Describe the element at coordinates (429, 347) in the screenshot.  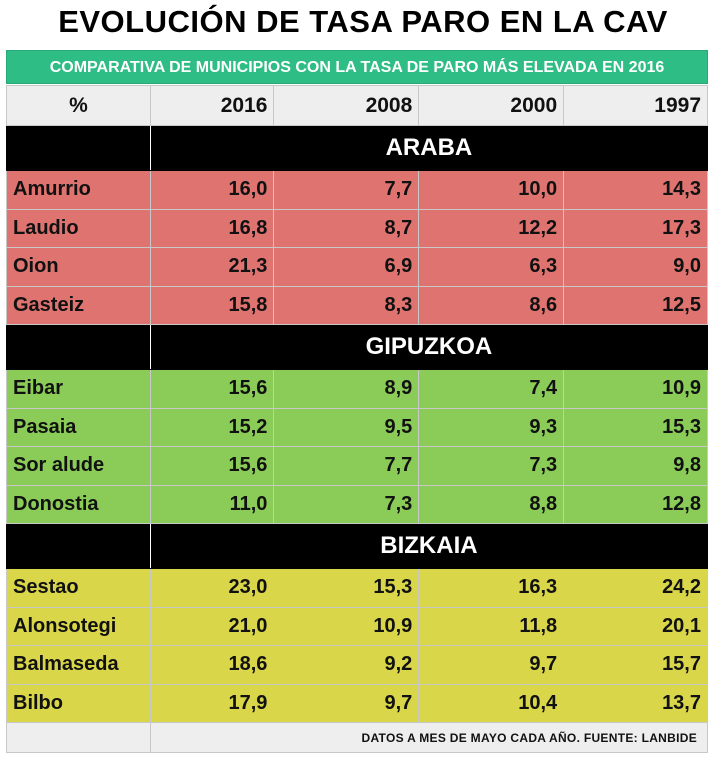
I see `section-title: GIPUZKOA` at that location.